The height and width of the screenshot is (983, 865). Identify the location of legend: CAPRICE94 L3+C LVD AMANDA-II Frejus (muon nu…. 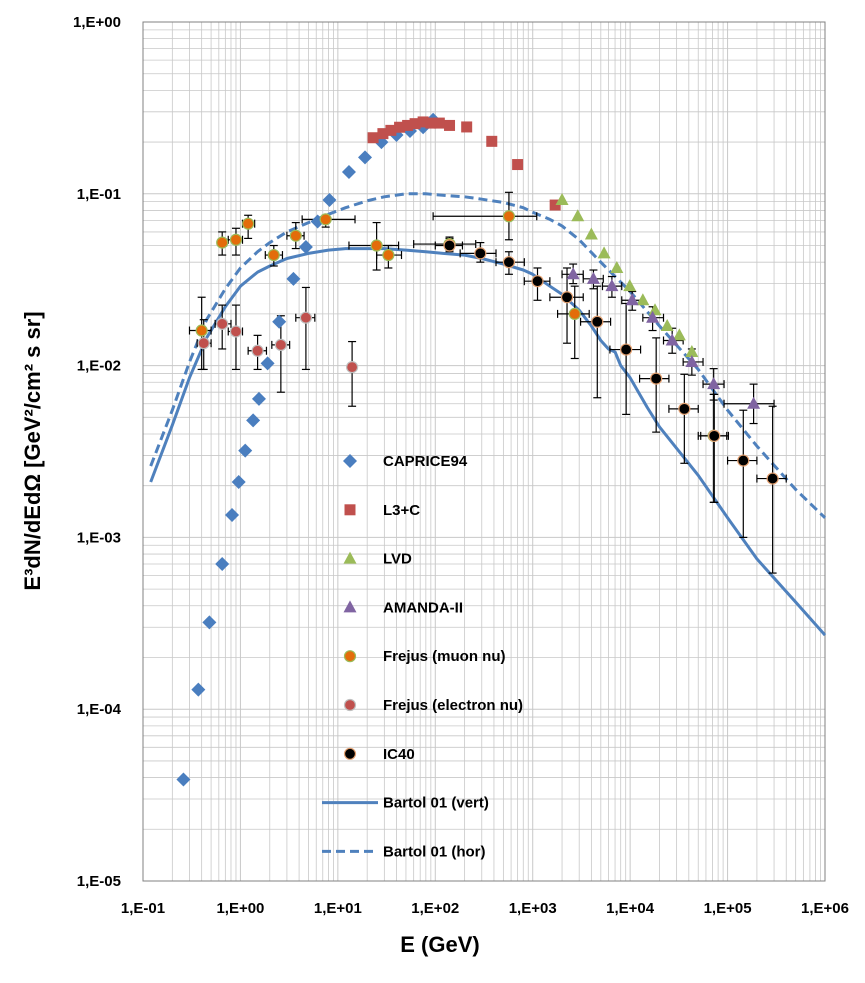
(422, 656).